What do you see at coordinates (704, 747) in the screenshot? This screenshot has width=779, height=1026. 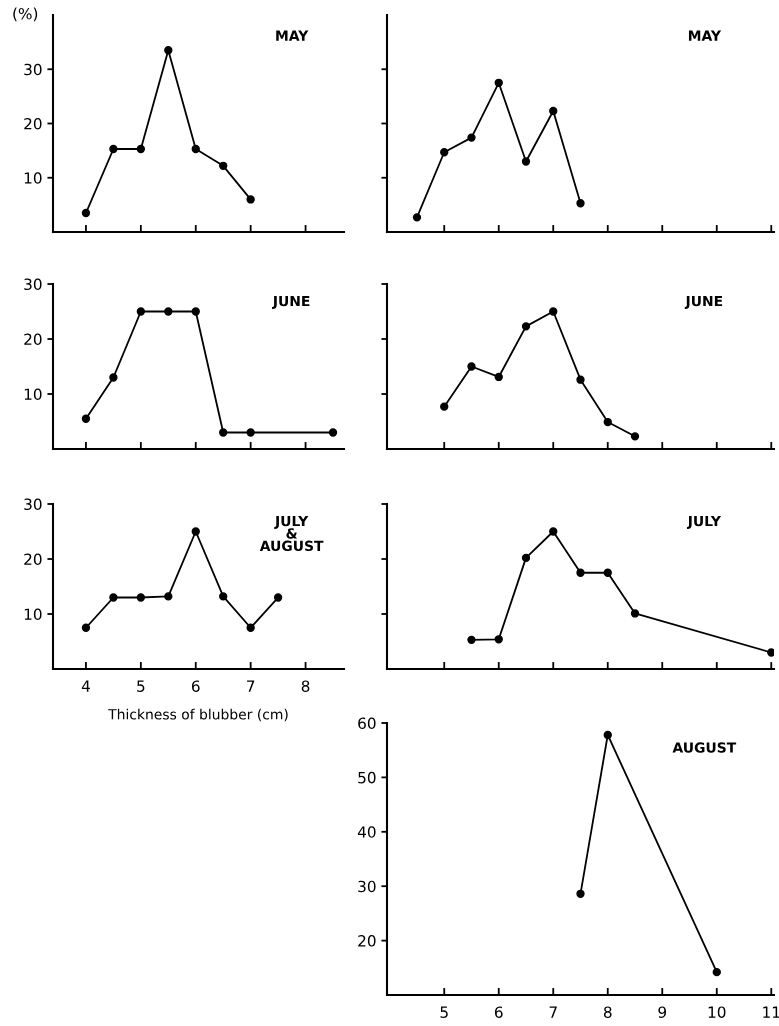 I see `text: AUGUST` at bounding box center [704, 747].